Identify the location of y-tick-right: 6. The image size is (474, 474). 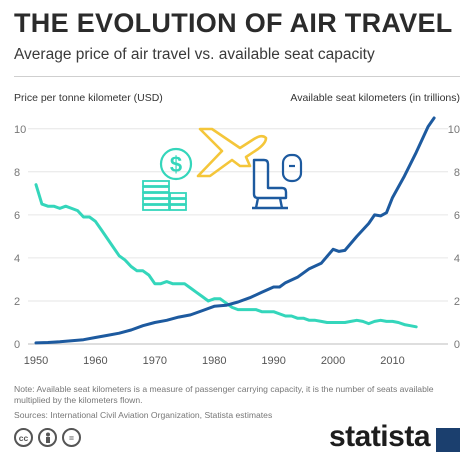
(457, 216).